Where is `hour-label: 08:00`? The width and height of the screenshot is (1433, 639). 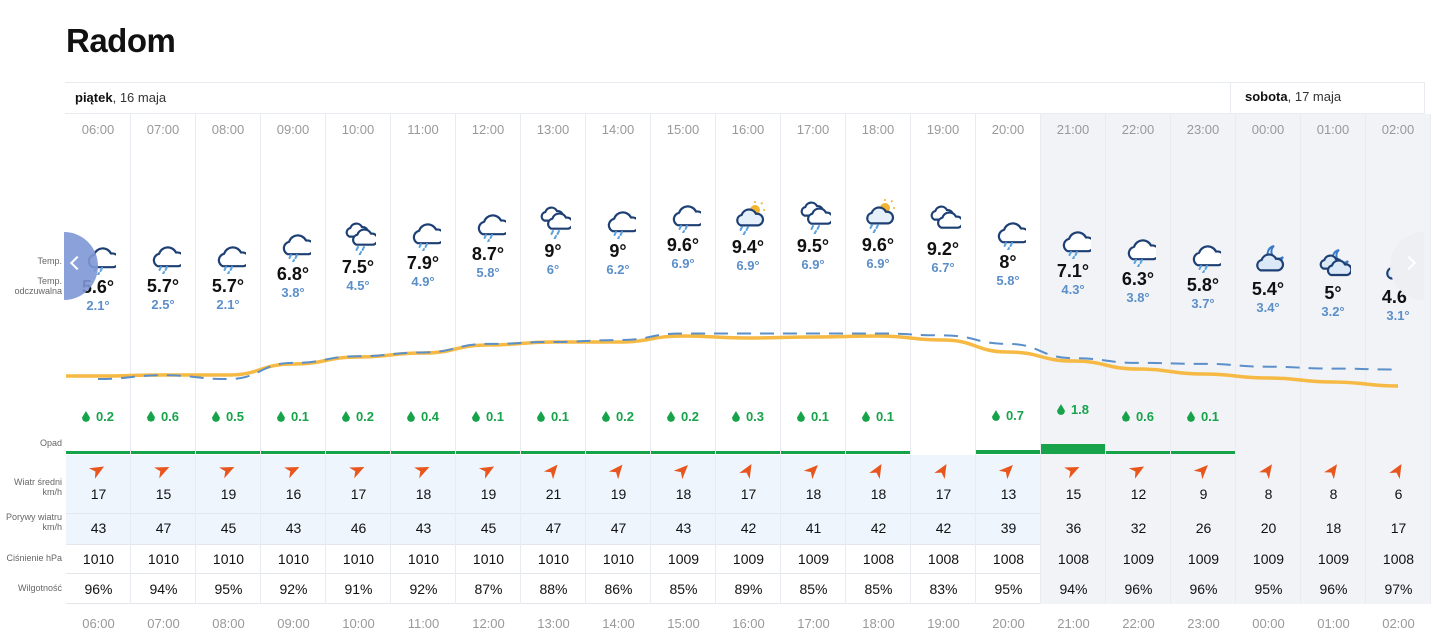
hour-label: 08:00 is located at coordinates (228, 129).